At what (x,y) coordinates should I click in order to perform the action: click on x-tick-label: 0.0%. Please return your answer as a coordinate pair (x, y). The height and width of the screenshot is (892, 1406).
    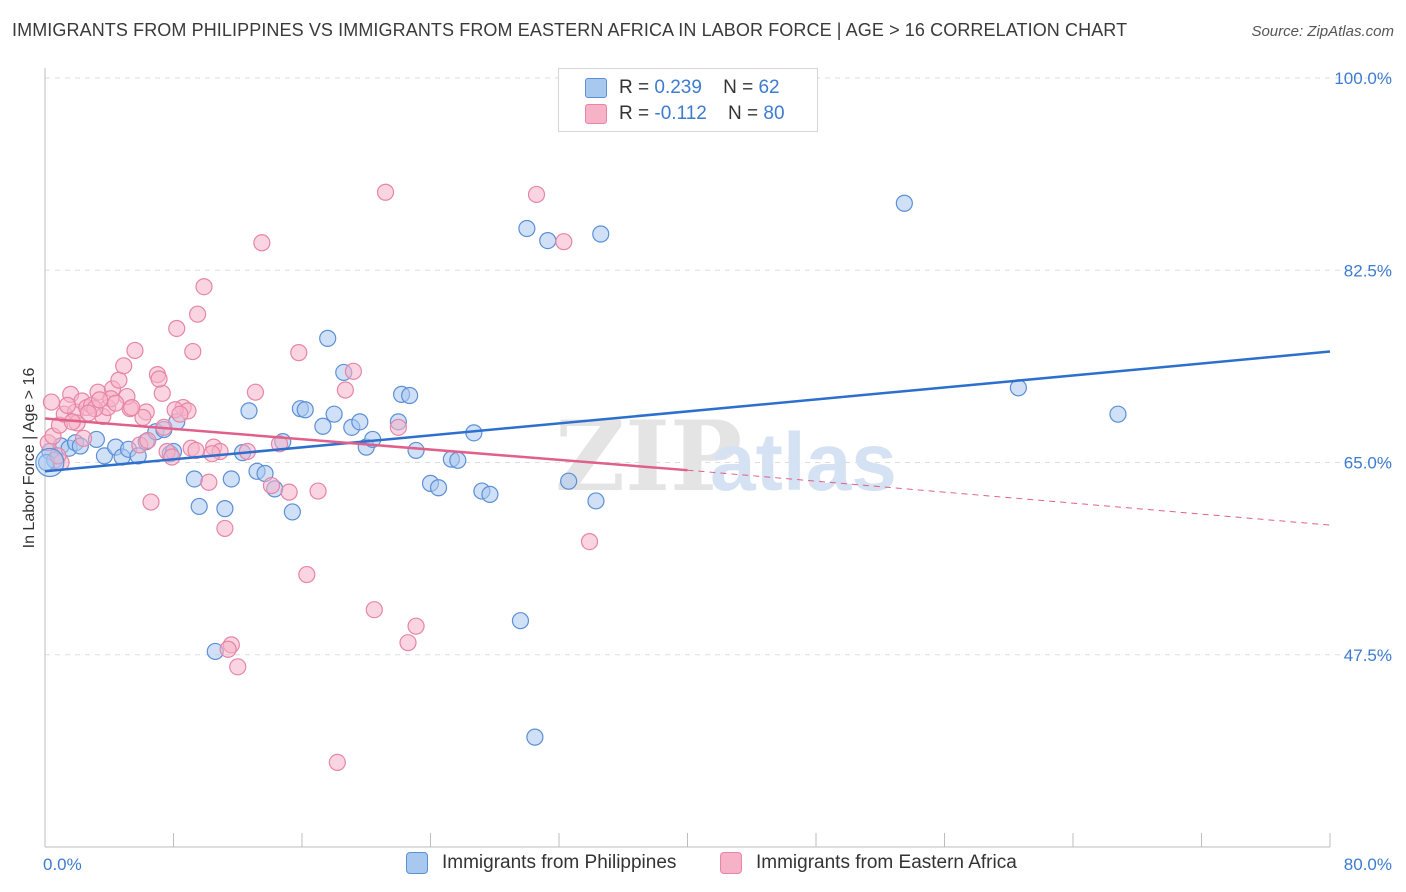
    Looking at the image, I should click on (62, 864).